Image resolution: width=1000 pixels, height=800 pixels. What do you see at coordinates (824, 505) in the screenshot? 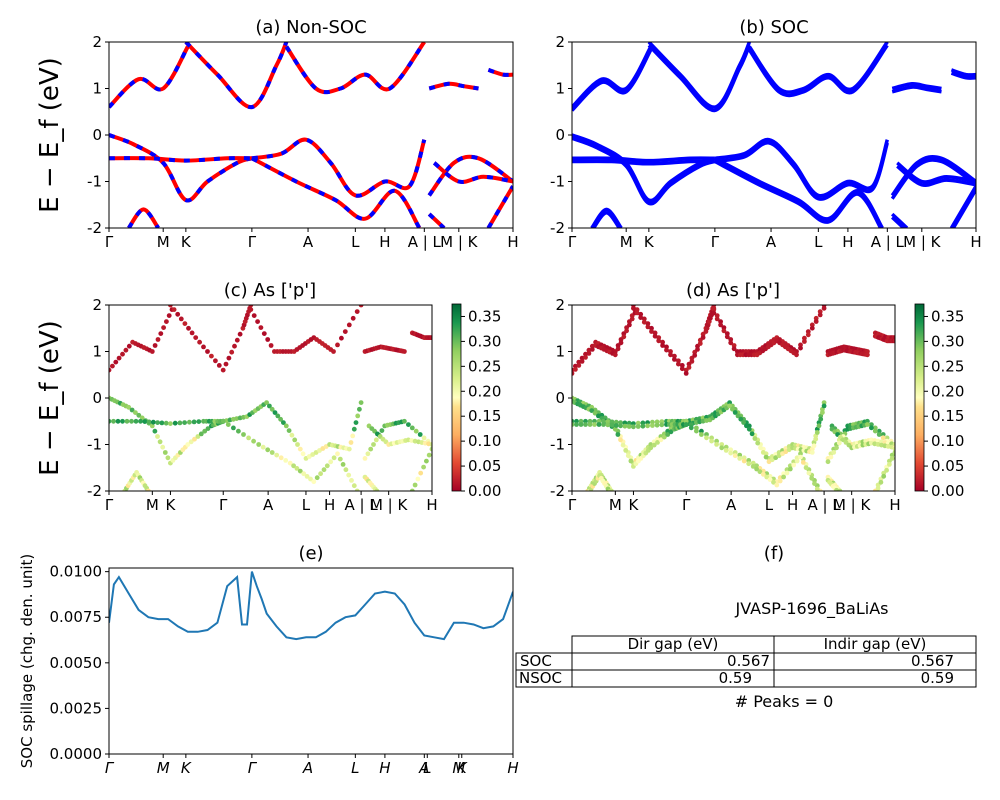
I see `x-tick-label: A | L` at bounding box center [824, 505].